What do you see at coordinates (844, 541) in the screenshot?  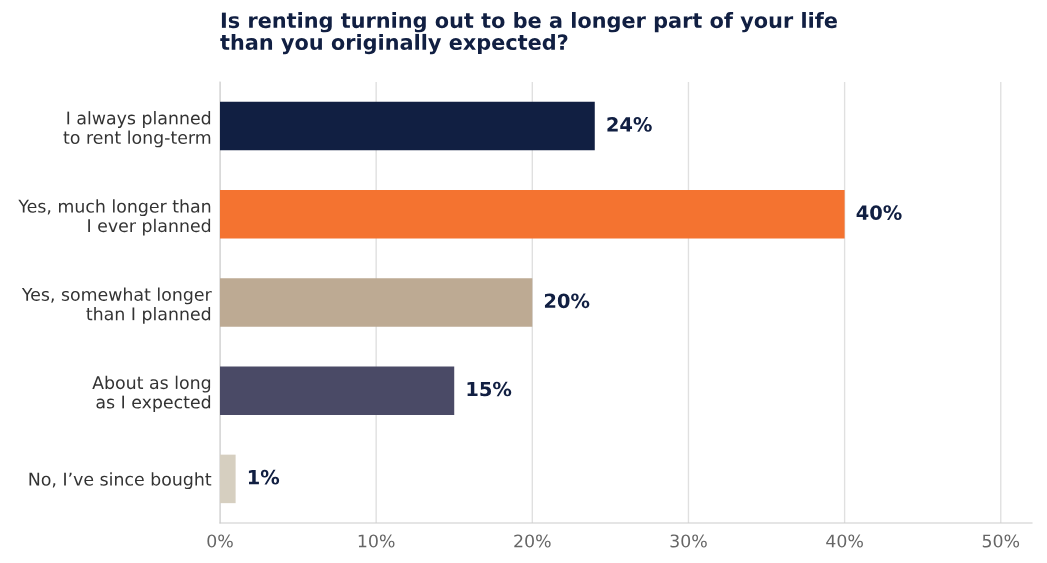 I see `x-tick-label: 40%` at bounding box center [844, 541].